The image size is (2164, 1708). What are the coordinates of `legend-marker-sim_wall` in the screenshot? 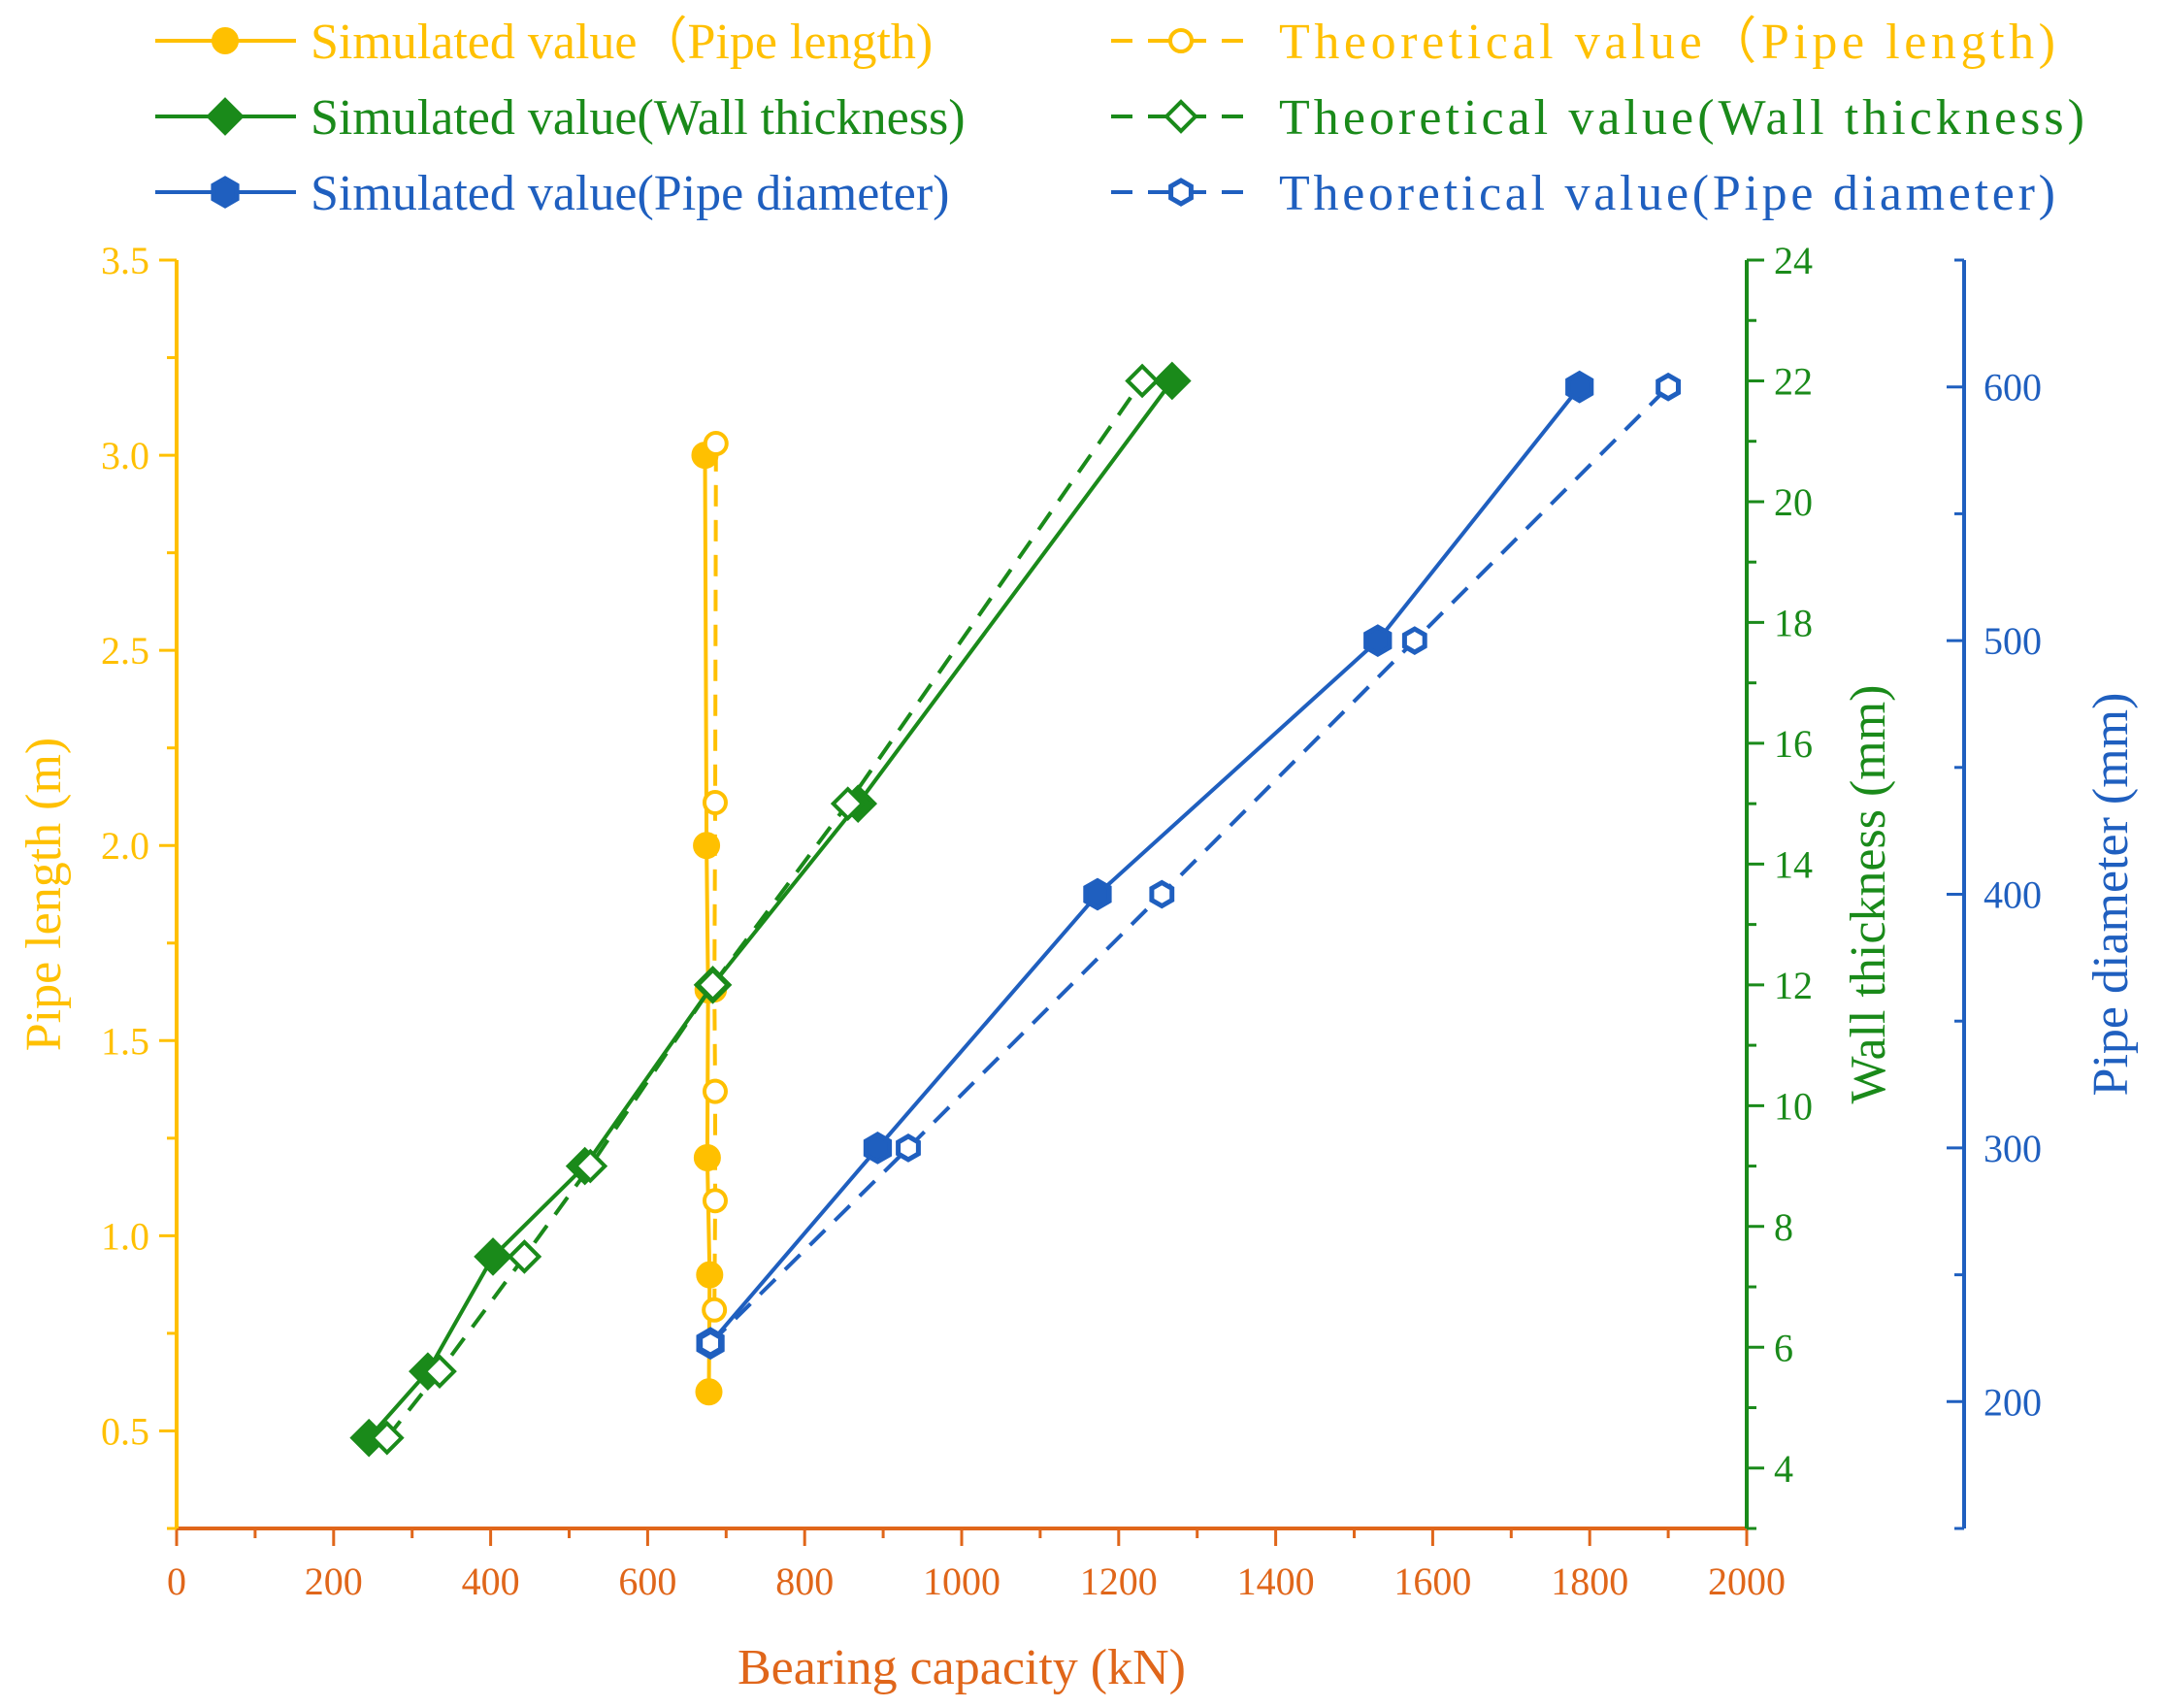 It's located at (225, 116).